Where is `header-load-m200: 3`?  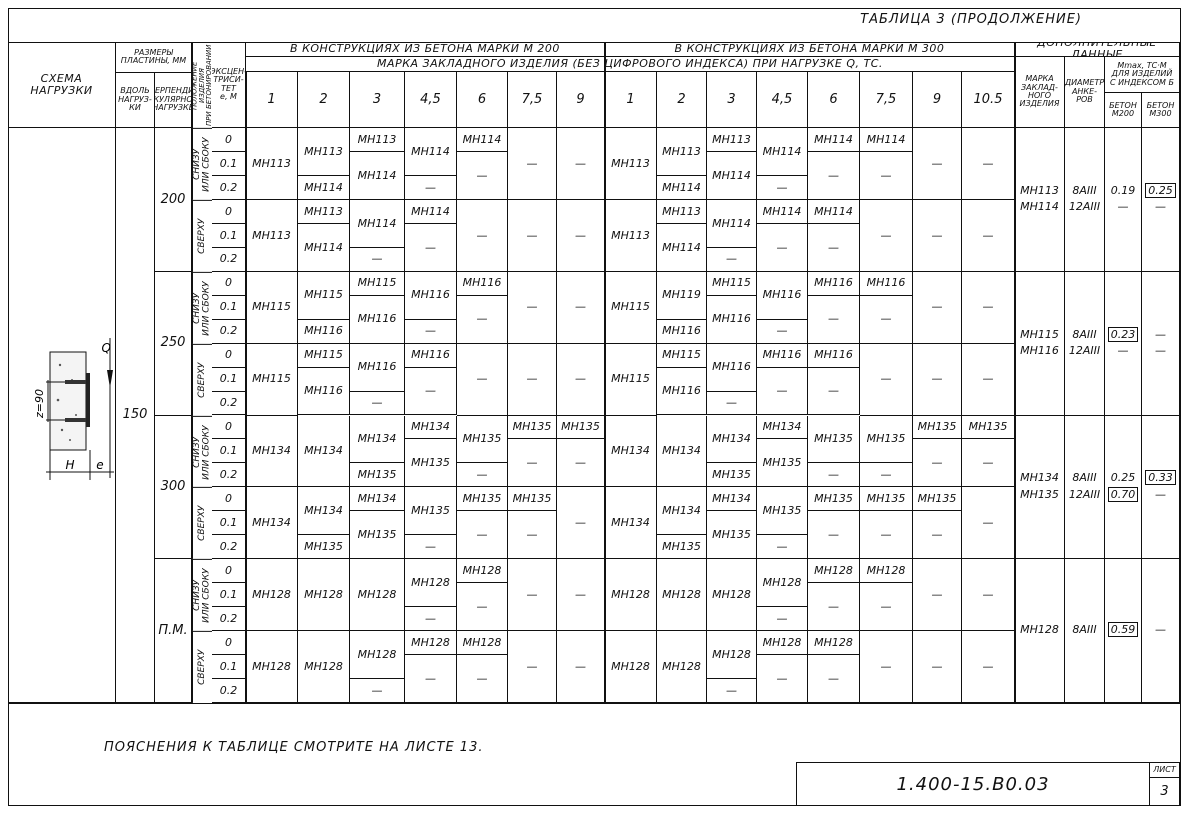
header-load-m200: 3 is located at coordinates (377, 100).